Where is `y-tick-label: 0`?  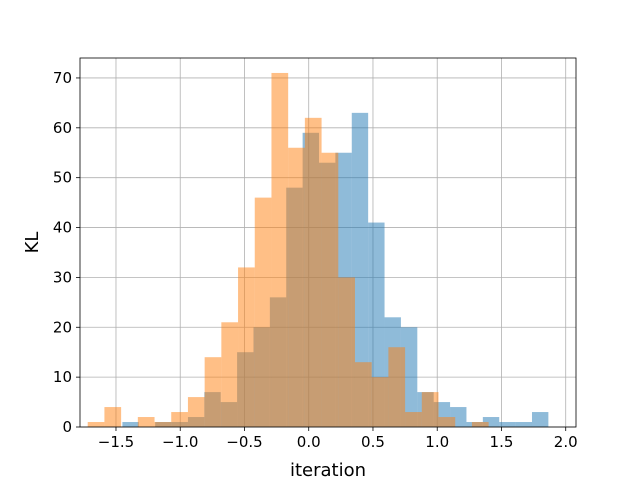 y-tick-label: 0 is located at coordinates (67, 427).